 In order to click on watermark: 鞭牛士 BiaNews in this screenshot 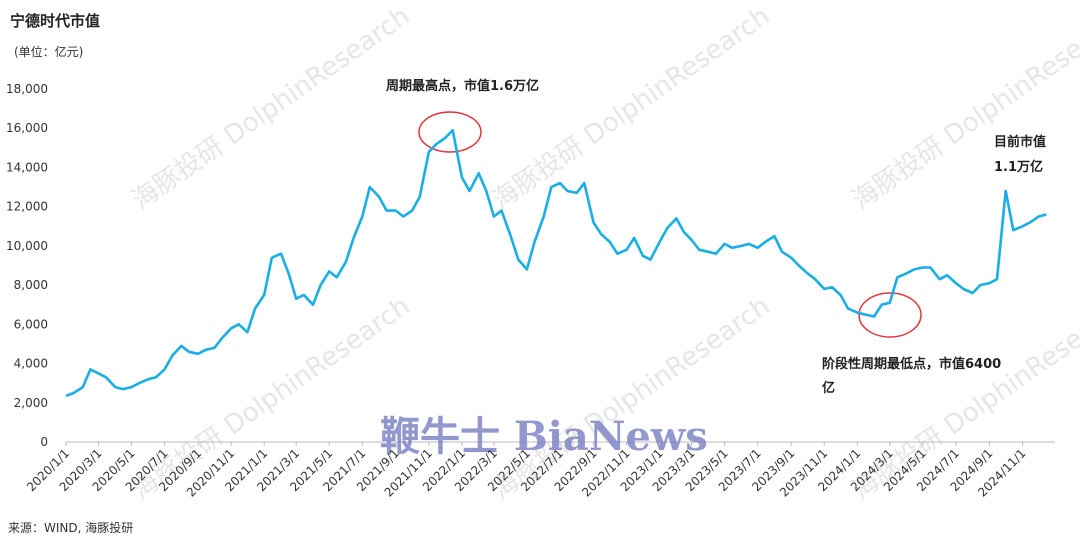, I will do `click(544, 436)`.